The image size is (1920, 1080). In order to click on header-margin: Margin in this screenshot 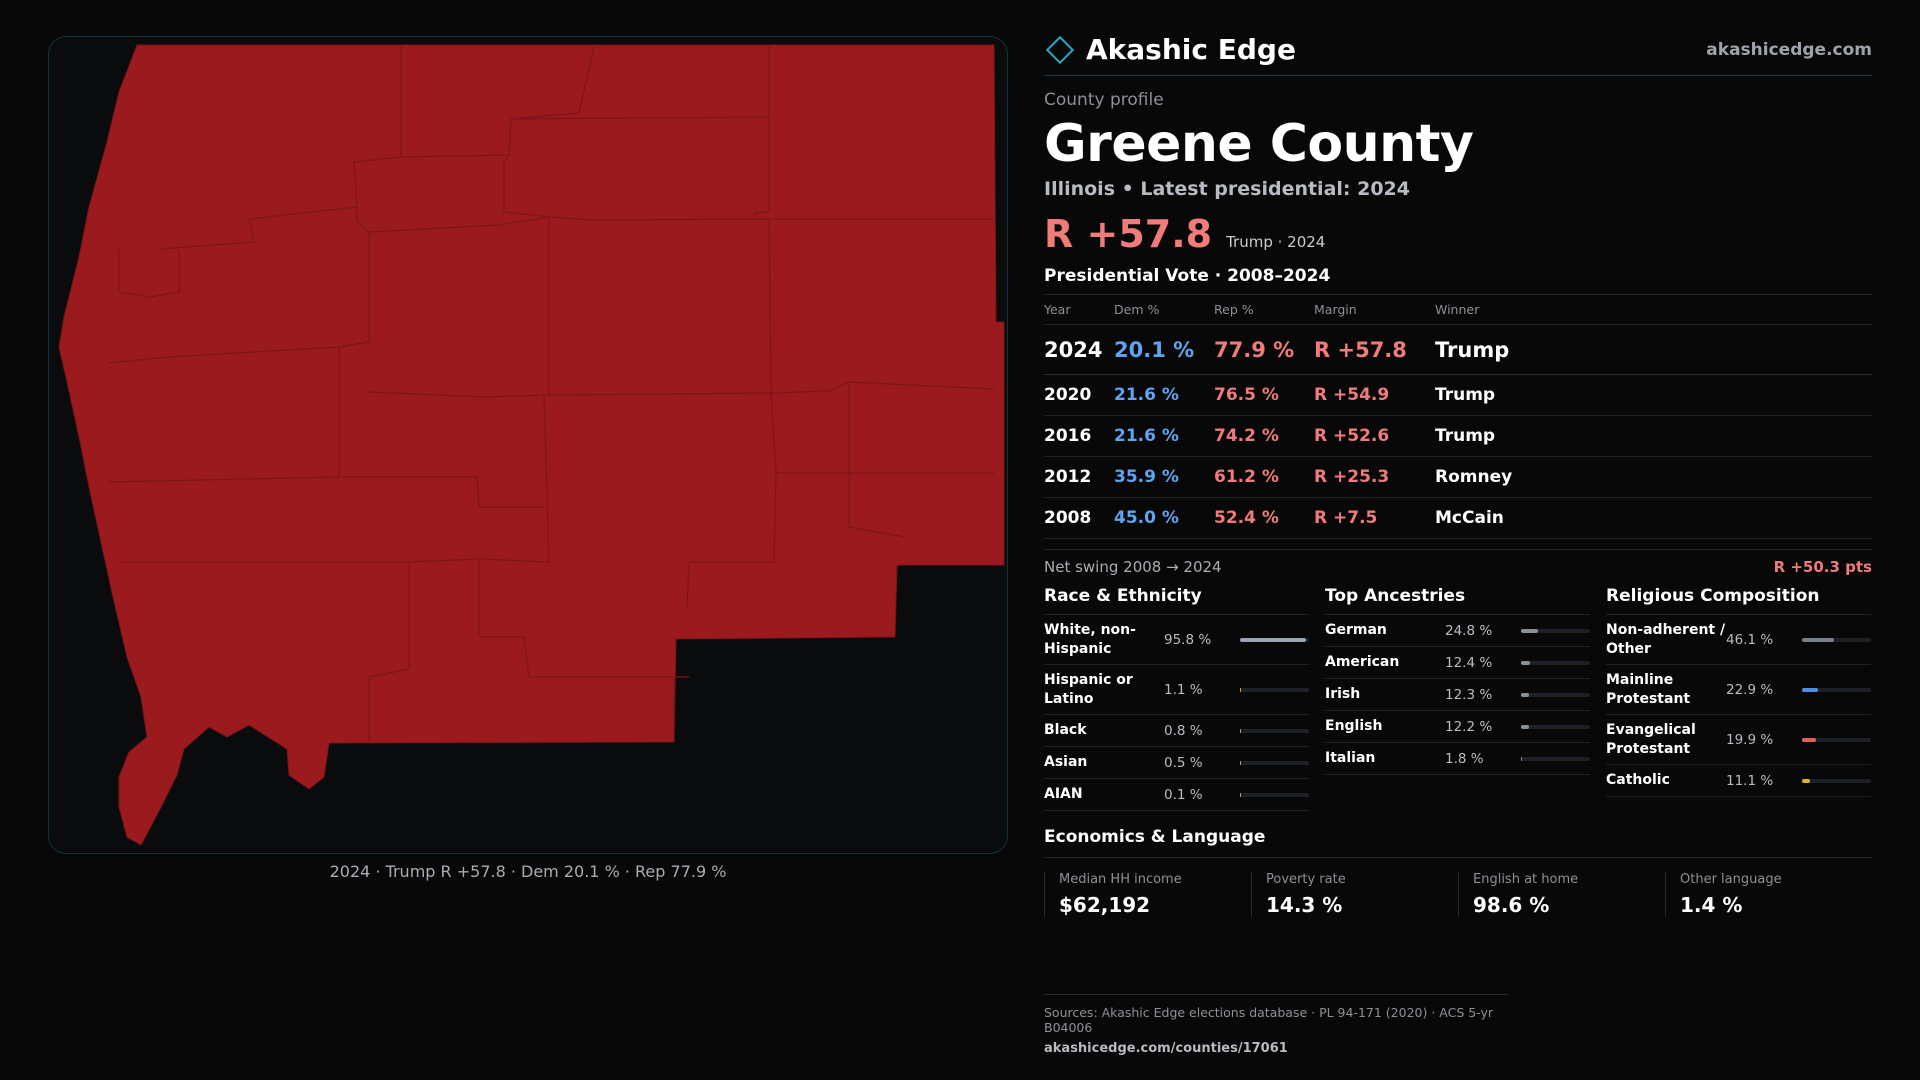, I will do `click(1374, 309)`.